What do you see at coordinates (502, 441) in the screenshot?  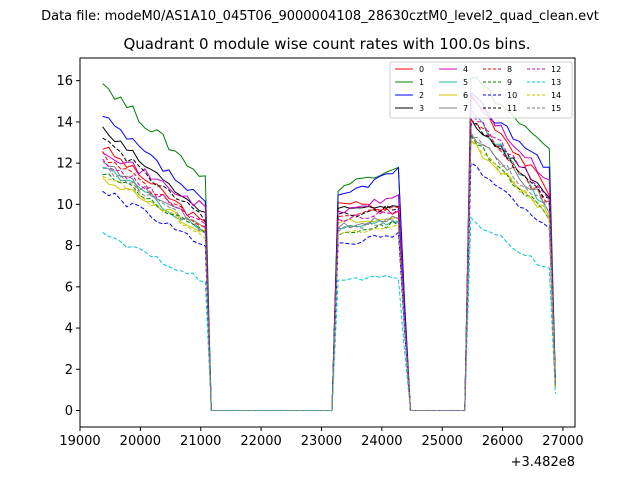 I see `x-tick-label: 26000` at bounding box center [502, 441].